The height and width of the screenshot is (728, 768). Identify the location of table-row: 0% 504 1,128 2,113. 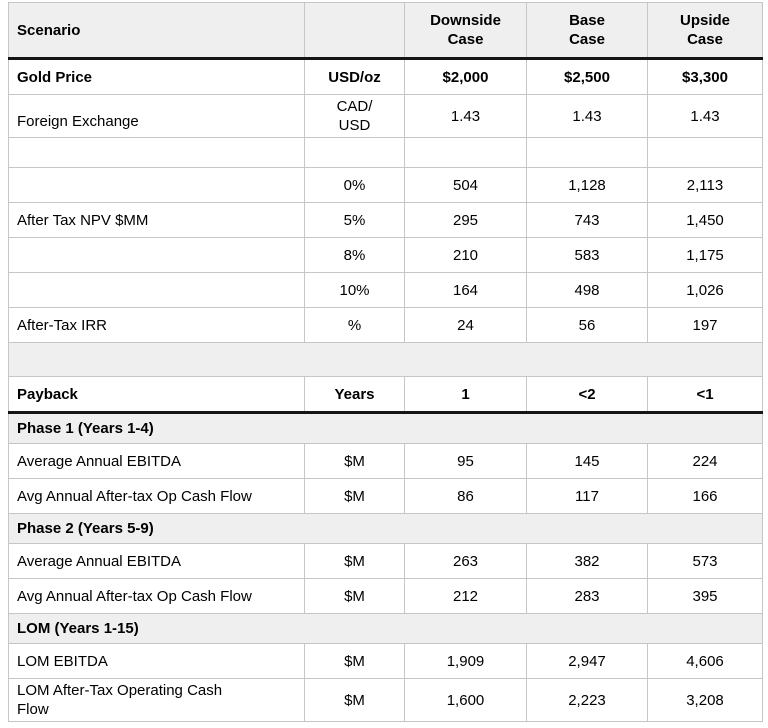
(385, 185).